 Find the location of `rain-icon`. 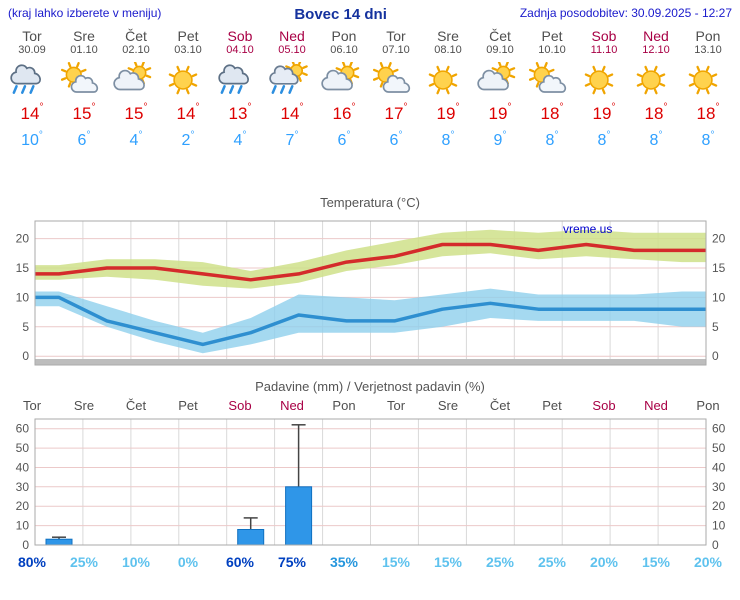

rain-icon is located at coordinates (240, 81).